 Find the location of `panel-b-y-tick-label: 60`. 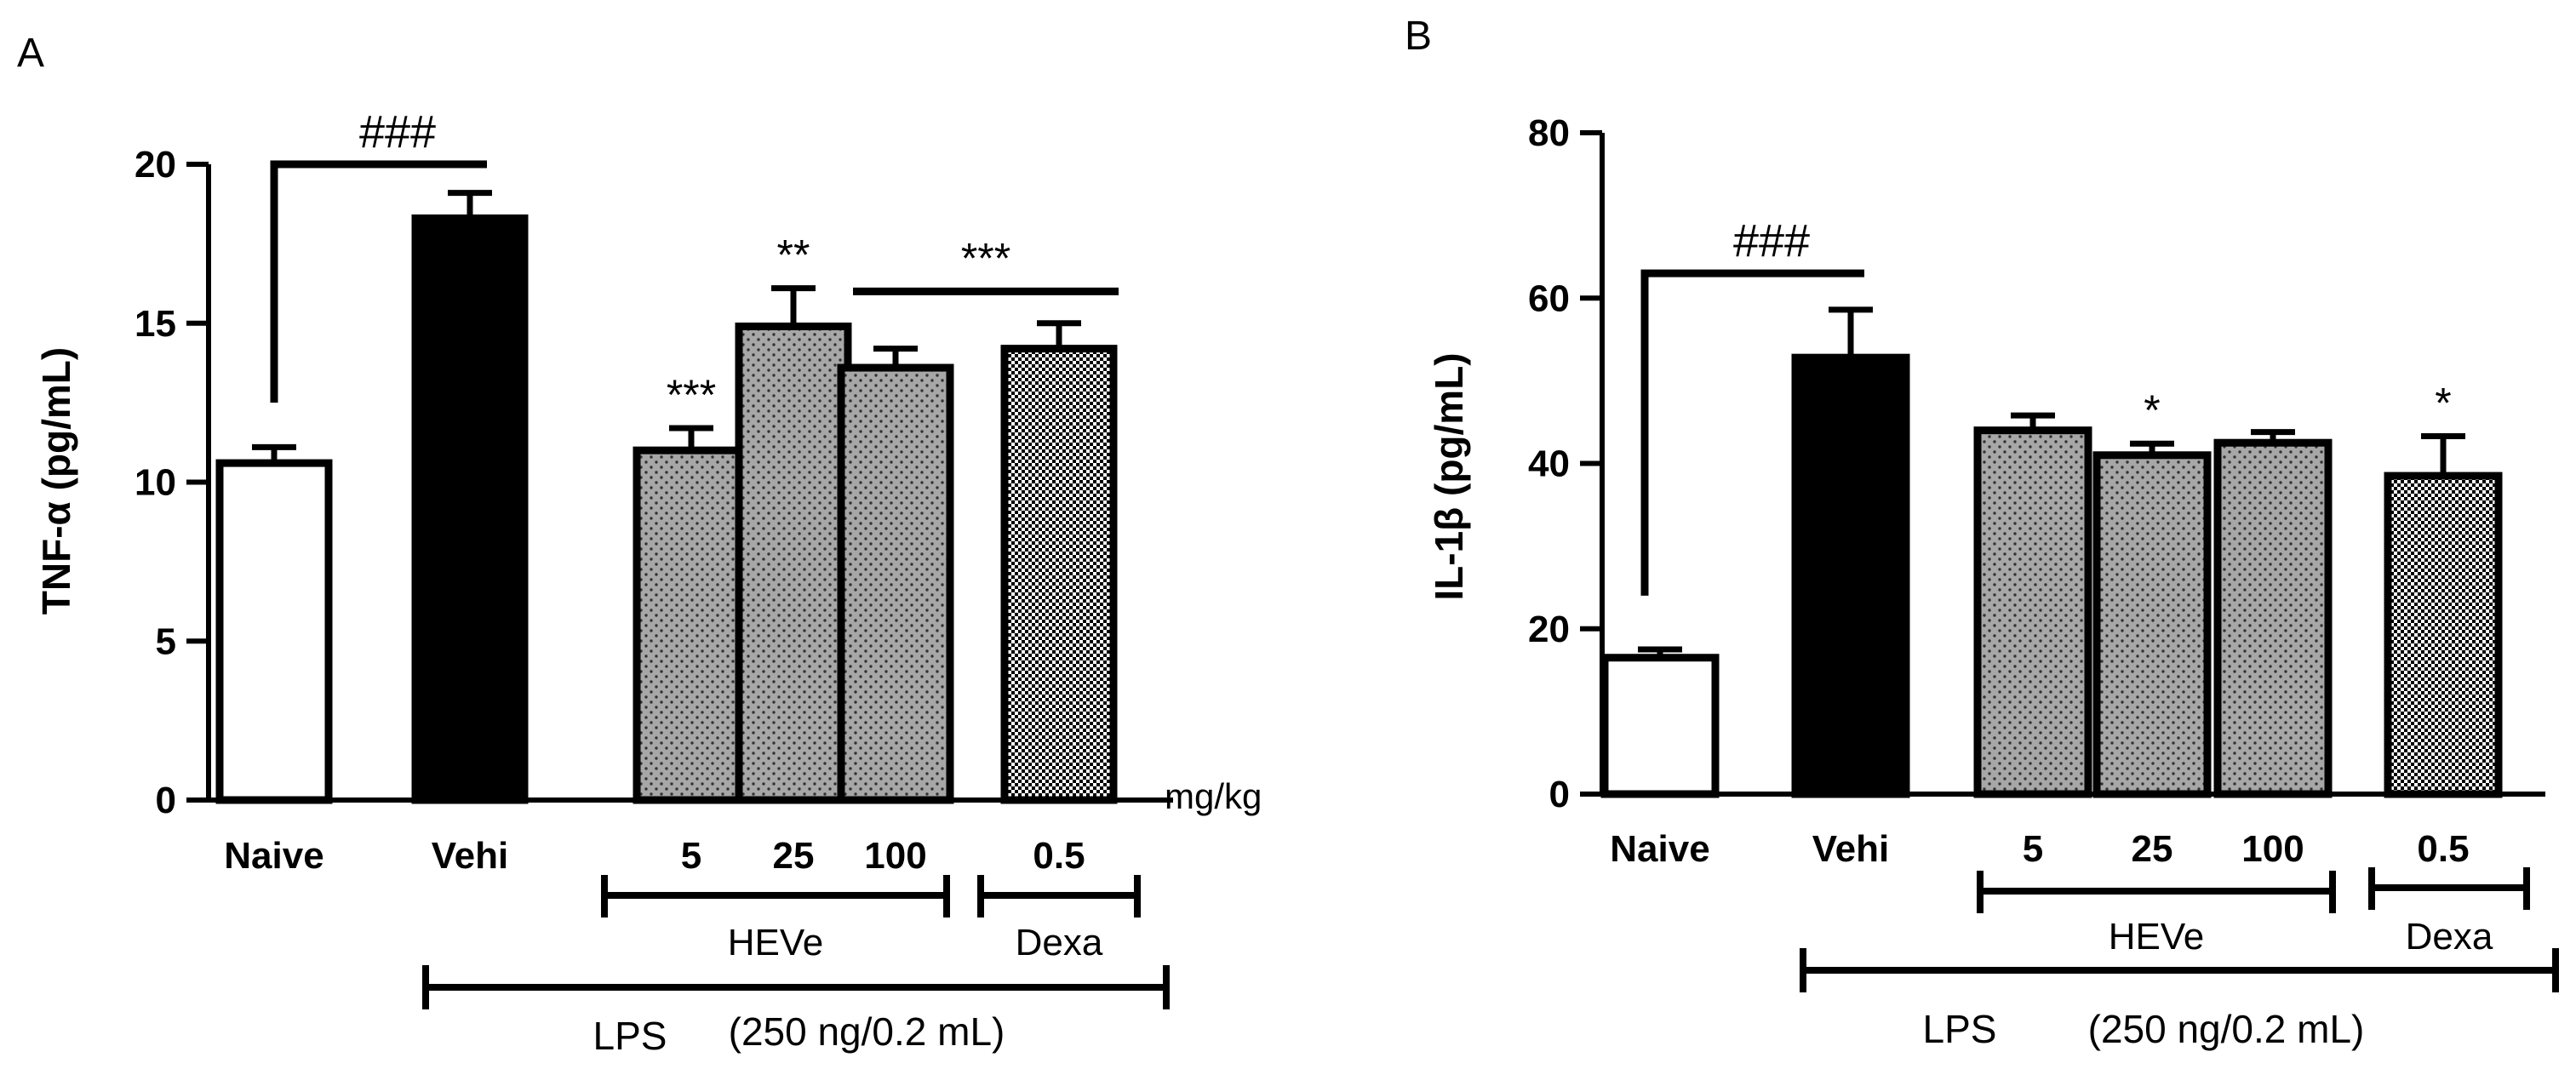

panel-b-y-tick-label: 60 is located at coordinates (1549, 298).